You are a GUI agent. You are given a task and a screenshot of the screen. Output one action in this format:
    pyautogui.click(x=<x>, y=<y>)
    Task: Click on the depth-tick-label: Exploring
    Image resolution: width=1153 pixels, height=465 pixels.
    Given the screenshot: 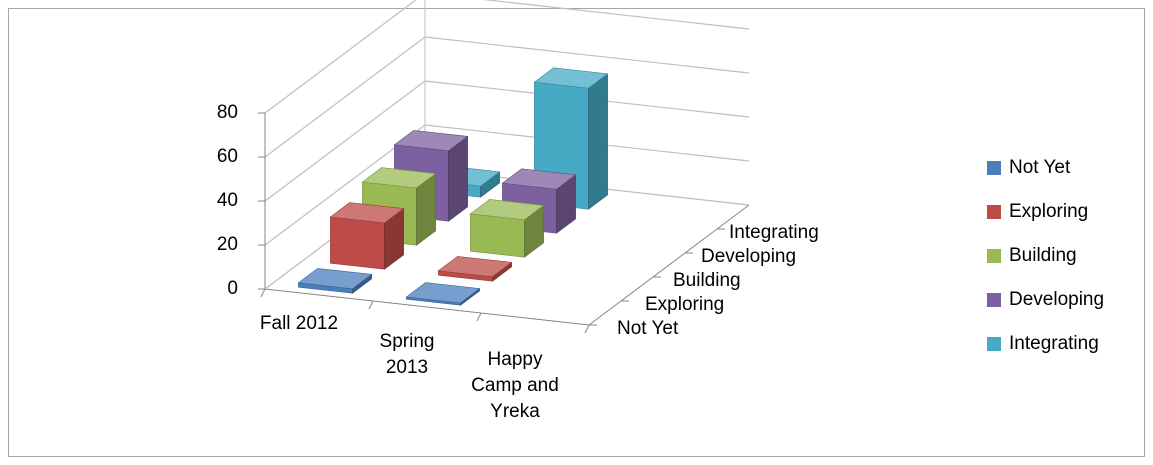 What is the action you would take?
    pyautogui.click(x=684, y=304)
    